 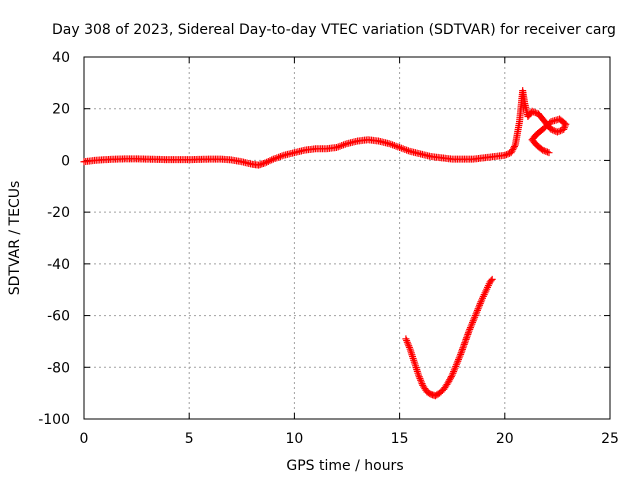 I want to click on series-lower-arc, so click(x=449, y=337).